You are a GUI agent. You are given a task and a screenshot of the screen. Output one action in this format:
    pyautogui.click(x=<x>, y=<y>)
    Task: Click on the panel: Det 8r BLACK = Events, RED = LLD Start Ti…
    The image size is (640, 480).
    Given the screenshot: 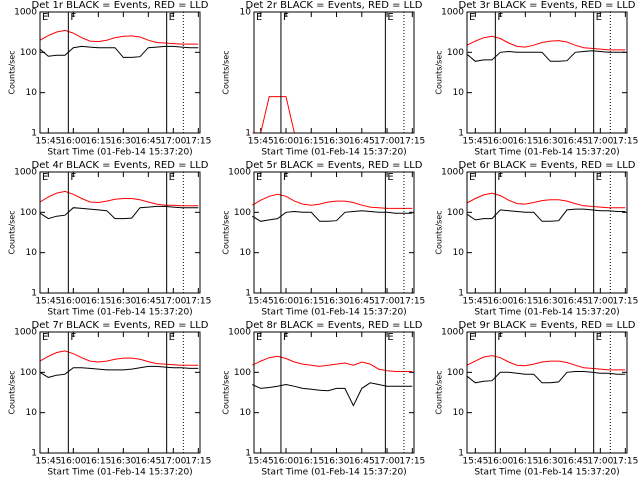 What is the action you would take?
    pyautogui.click(x=324, y=399)
    